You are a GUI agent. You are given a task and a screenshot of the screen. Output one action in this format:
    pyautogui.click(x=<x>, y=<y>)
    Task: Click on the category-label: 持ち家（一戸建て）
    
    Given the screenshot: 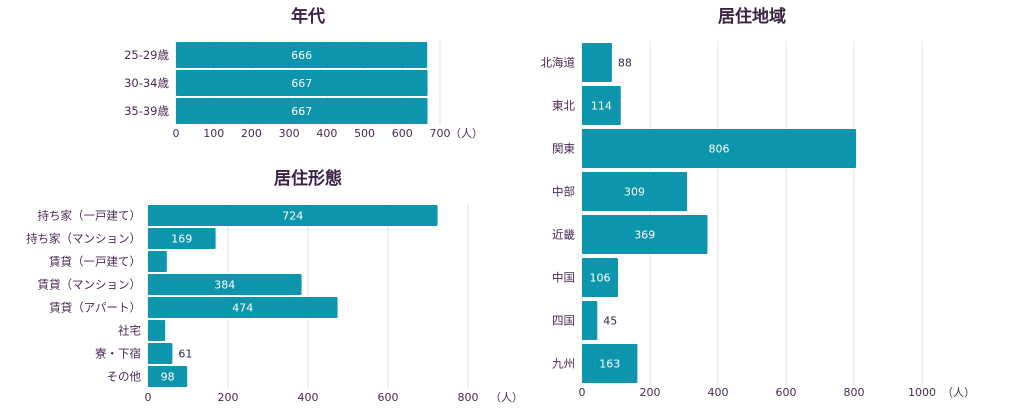 What is the action you would take?
    pyautogui.click(x=90, y=216)
    